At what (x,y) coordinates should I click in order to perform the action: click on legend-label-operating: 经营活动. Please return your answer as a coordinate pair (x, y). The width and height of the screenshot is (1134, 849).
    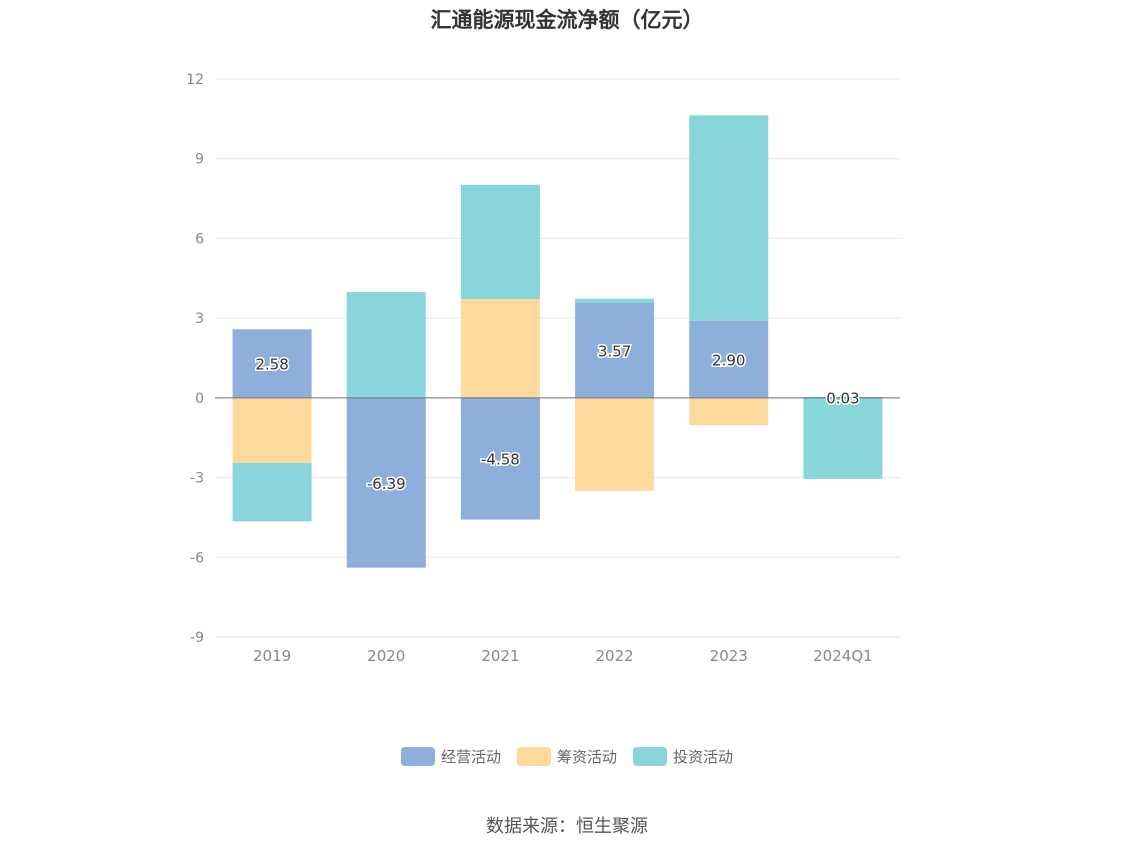
    Looking at the image, I should click on (470, 757).